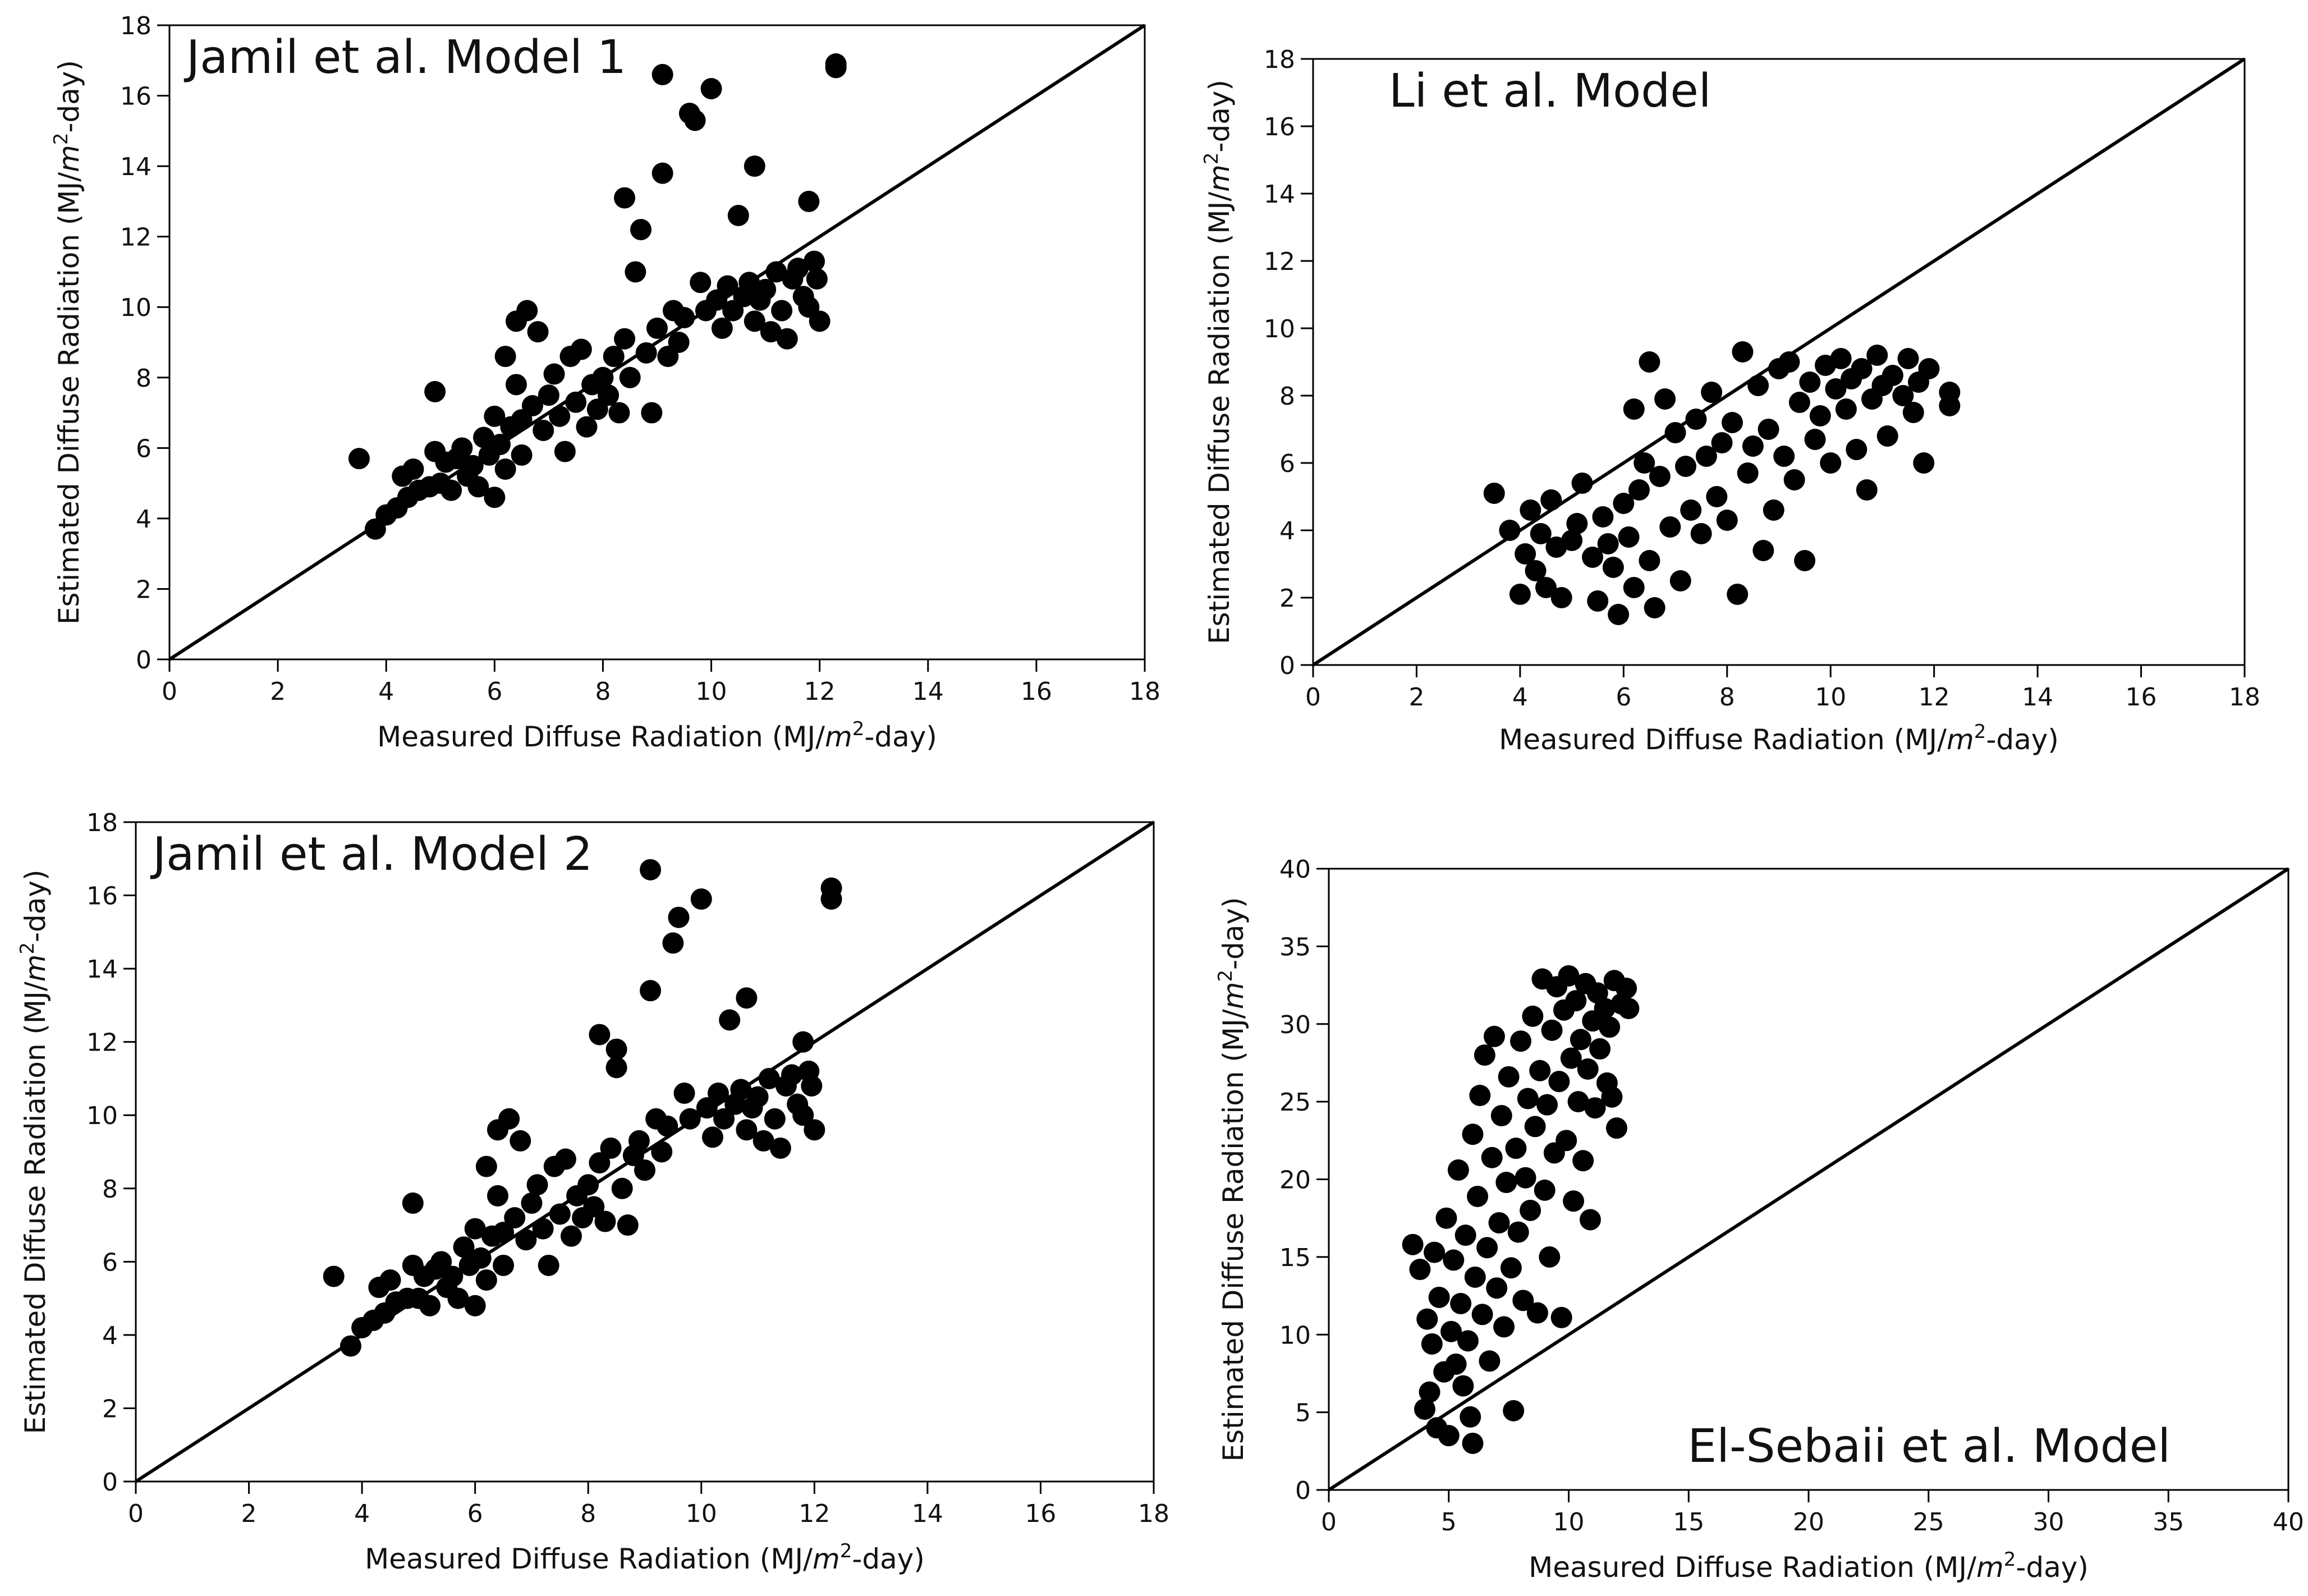  What do you see at coordinates (1303, 1413) in the screenshot?
I see `y-tick-label: 5` at bounding box center [1303, 1413].